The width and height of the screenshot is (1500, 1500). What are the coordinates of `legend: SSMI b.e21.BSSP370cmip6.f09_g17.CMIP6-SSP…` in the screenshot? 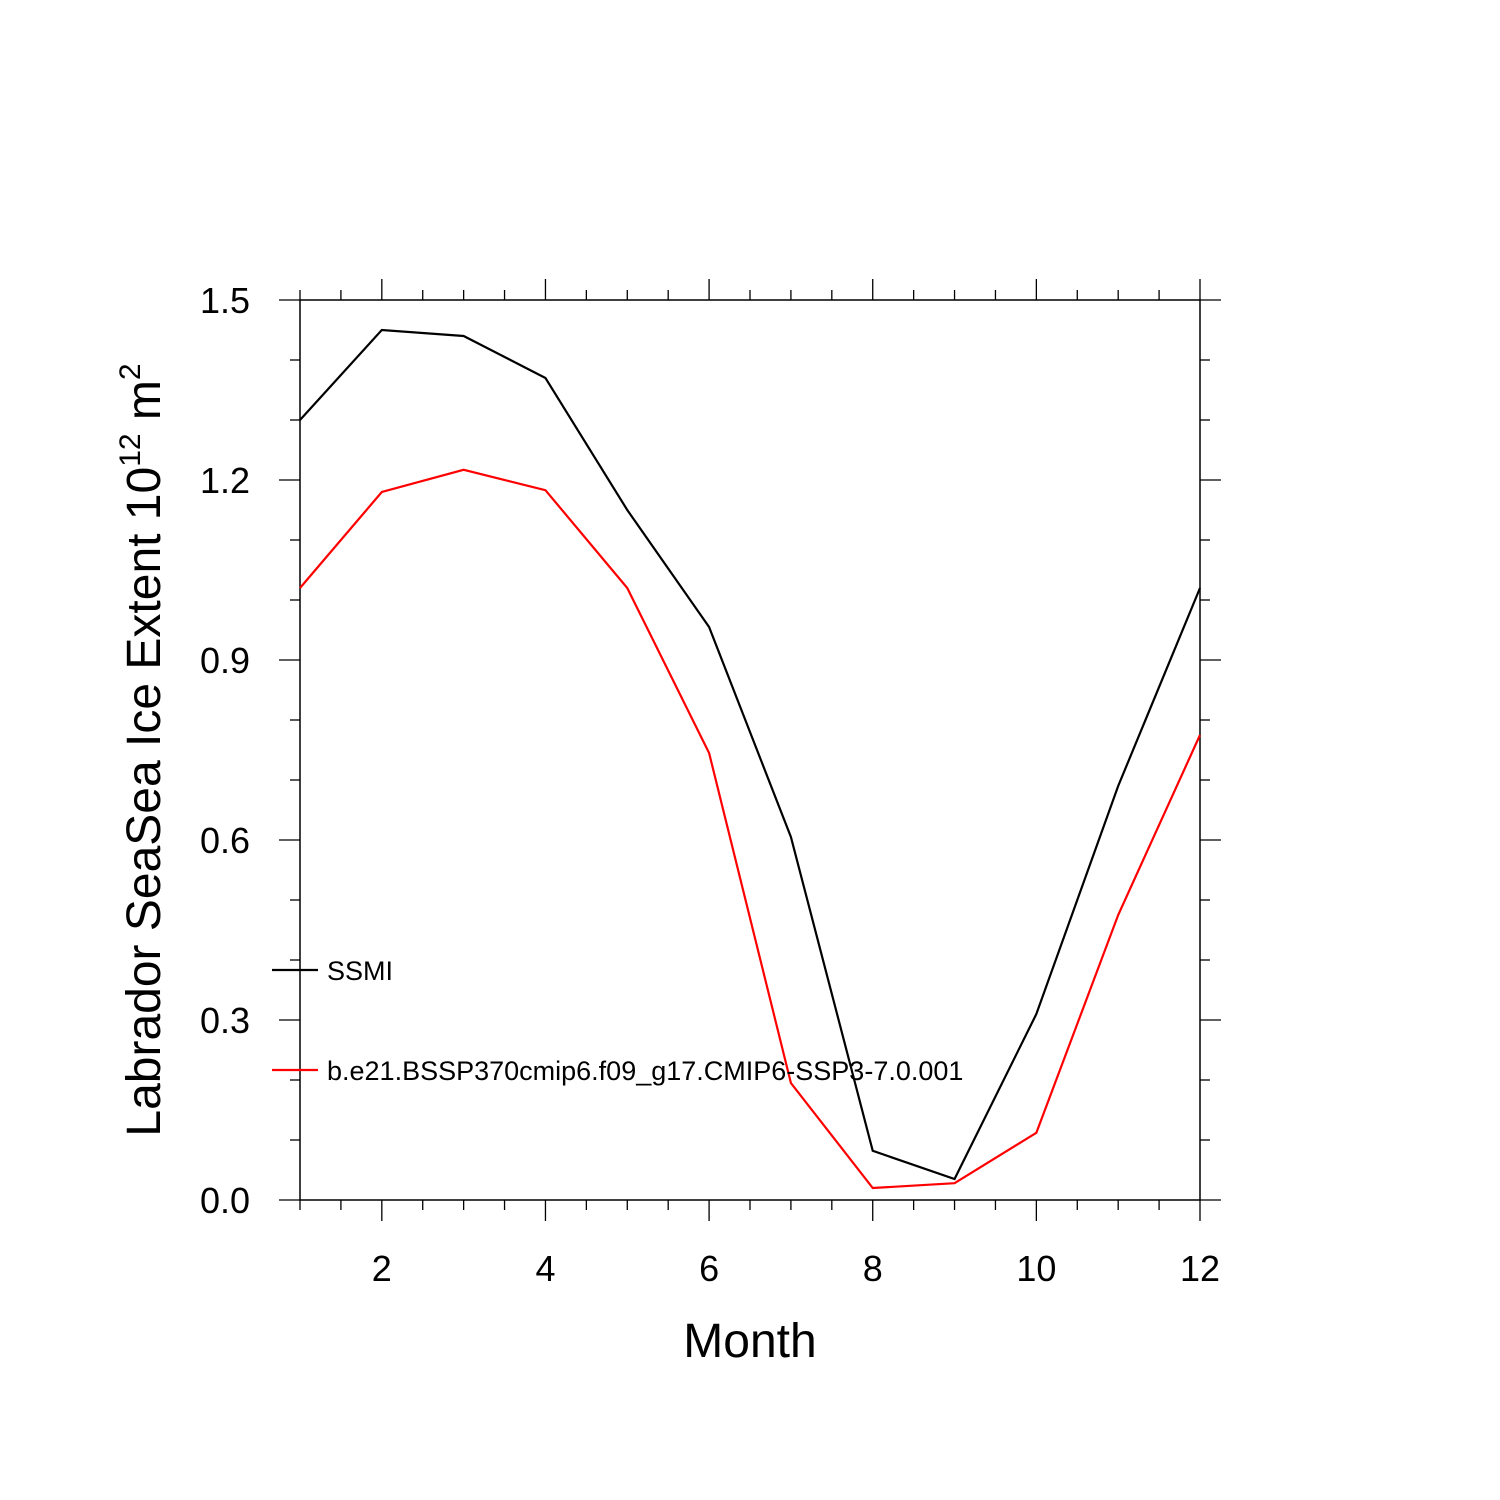 It's located at (617, 1021).